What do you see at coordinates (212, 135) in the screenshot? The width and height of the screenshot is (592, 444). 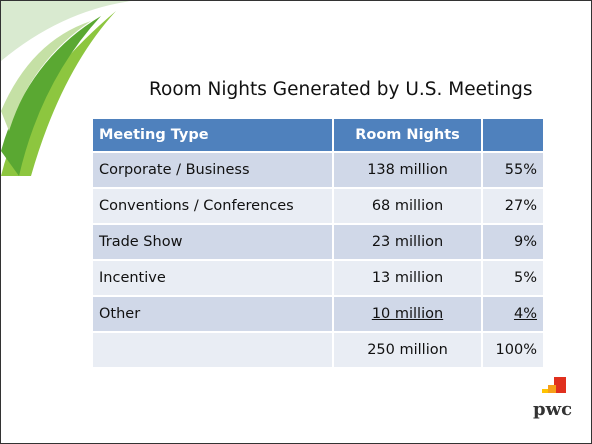 I see `header-cell: Meeting Type` at bounding box center [212, 135].